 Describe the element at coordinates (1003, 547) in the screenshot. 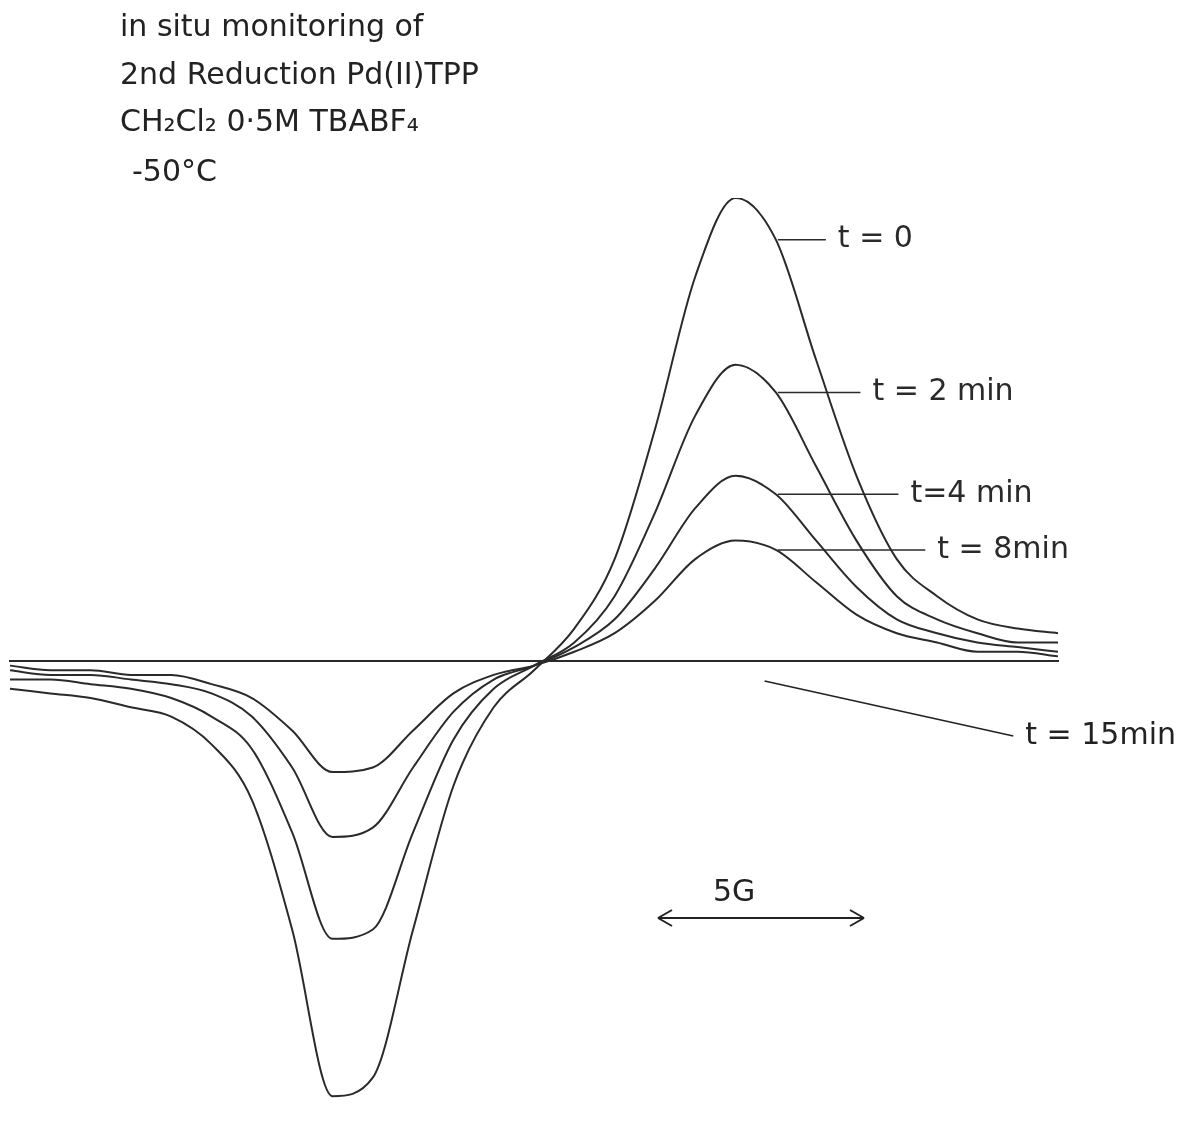

I see `legend-label: t = 8min` at that location.